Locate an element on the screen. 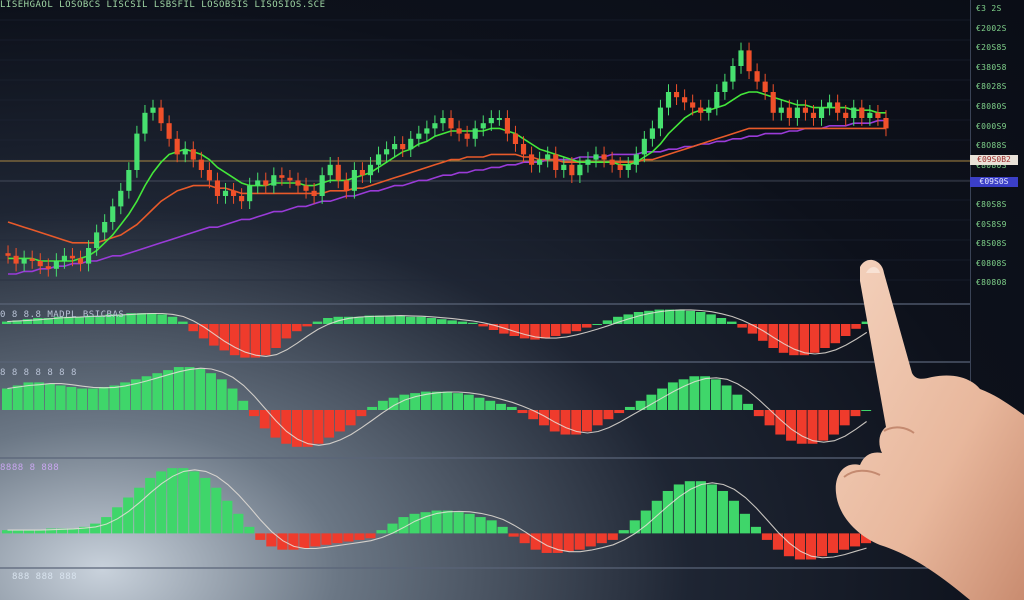 The width and height of the screenshot is (1024, 600). price-tick-label: €2002S is located at coordinates (991, 28).